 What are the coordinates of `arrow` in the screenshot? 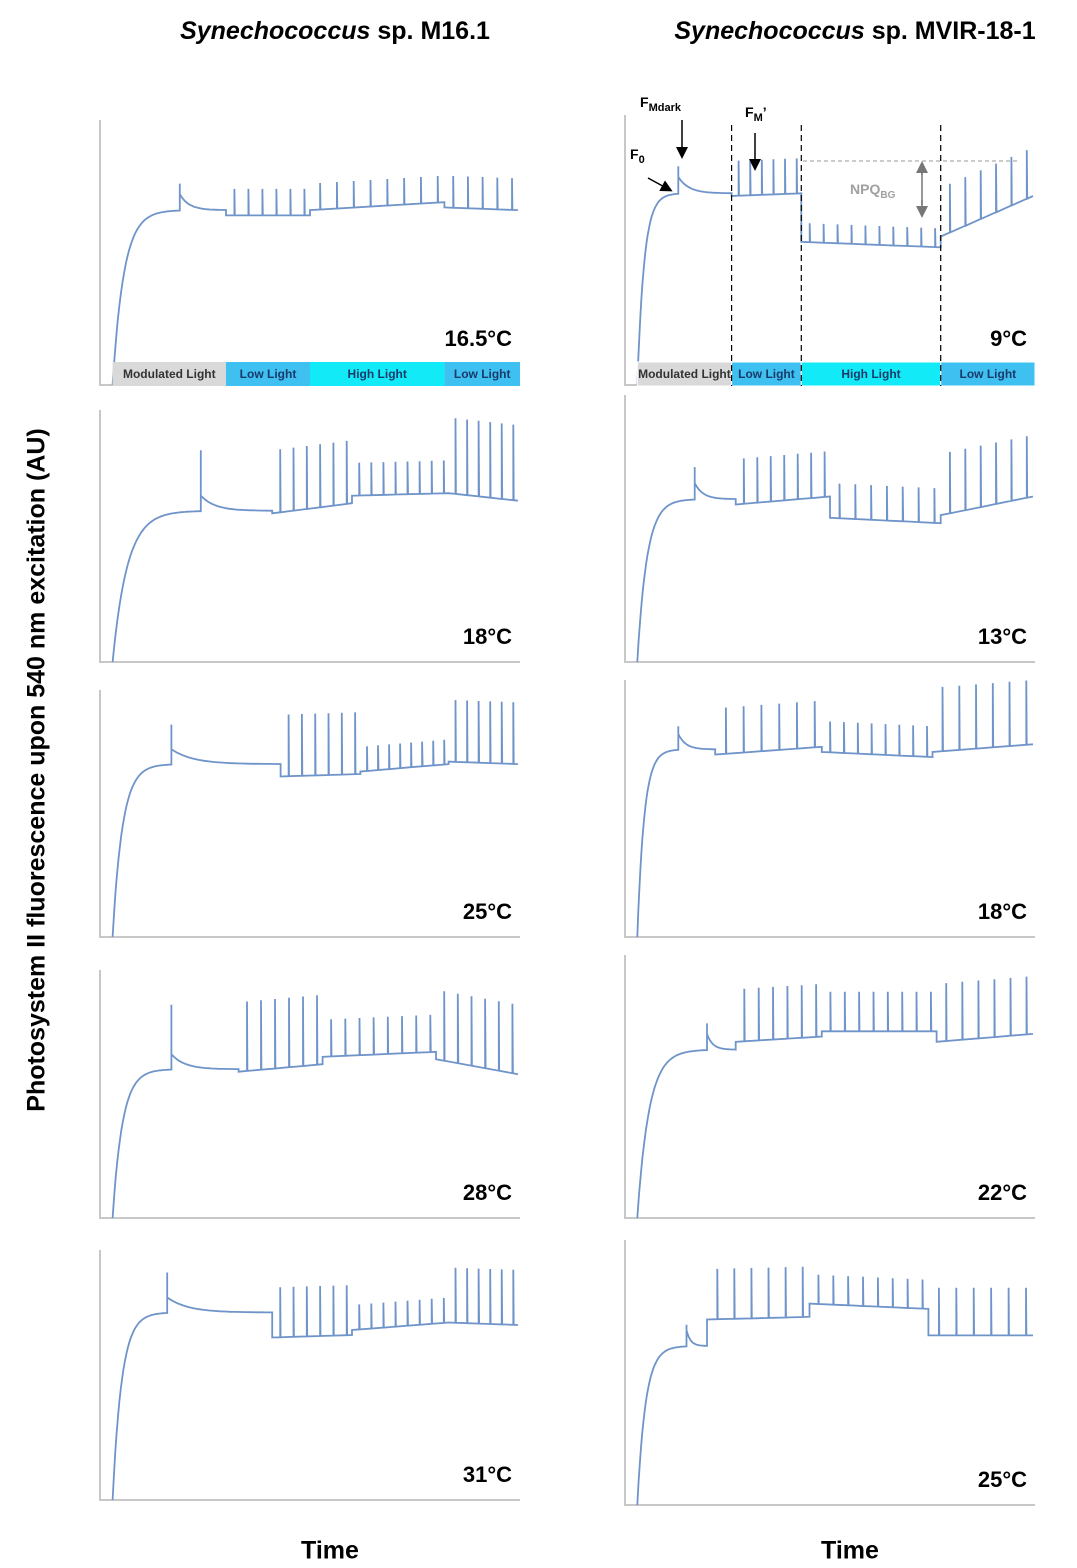 It's located at (660, 184).